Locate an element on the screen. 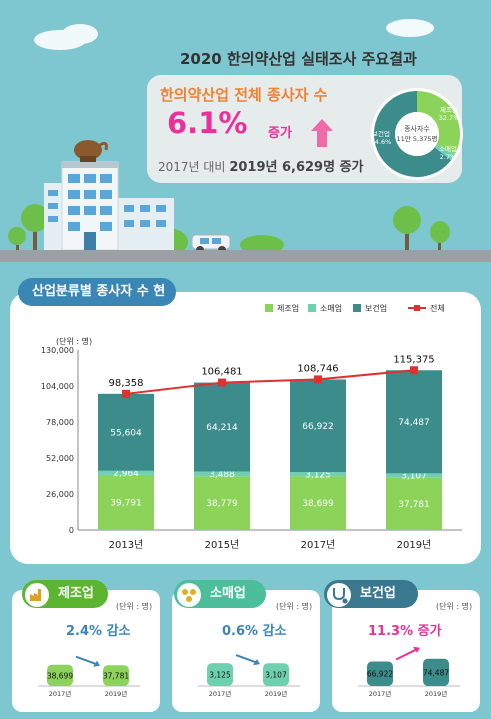  legend-swatch-소매업 is located at coordinates (312, 308).